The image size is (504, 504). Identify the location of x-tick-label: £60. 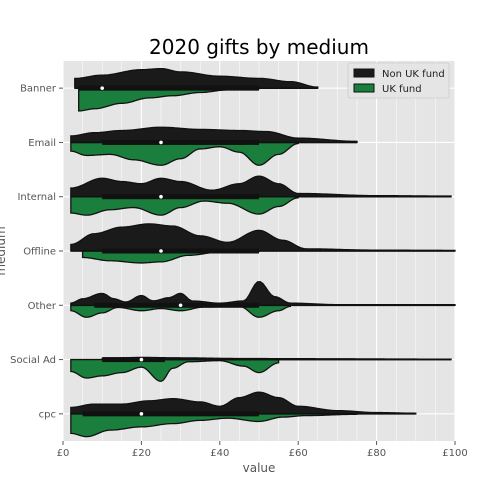
(298, 453).